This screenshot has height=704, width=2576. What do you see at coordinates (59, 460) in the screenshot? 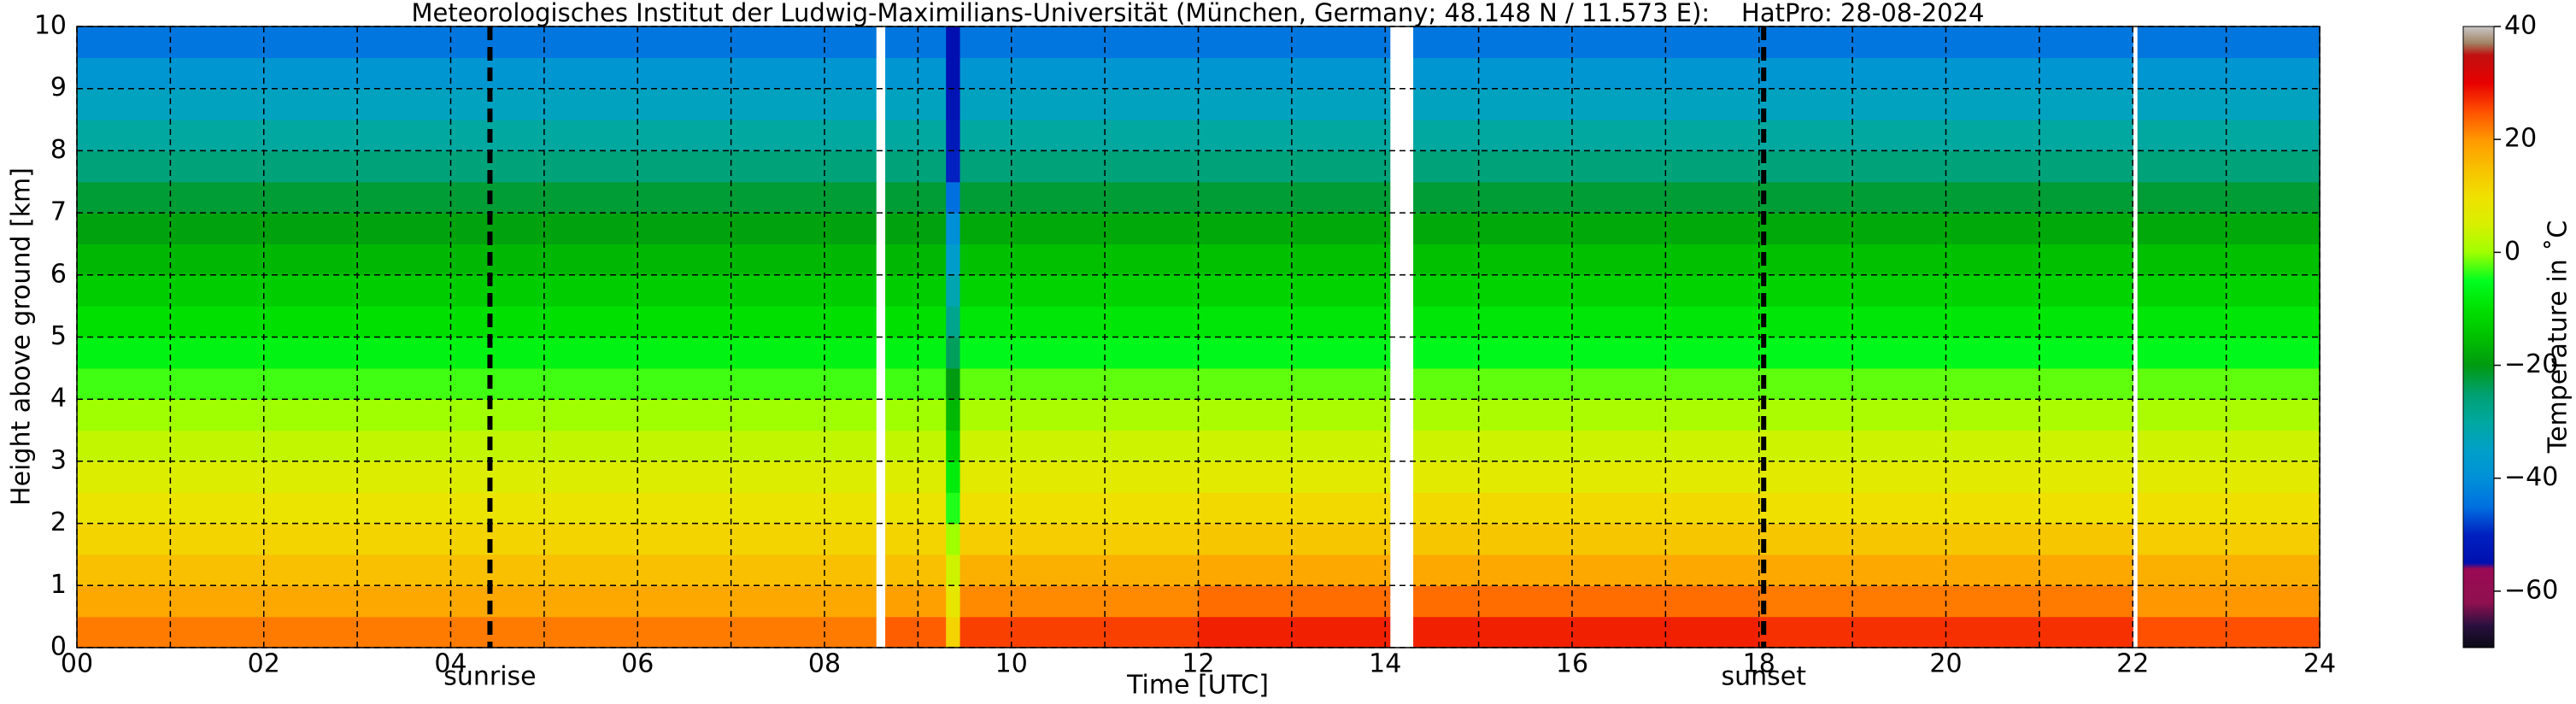
I see `y-tick-label: 3` at bounding box center [59, 460].